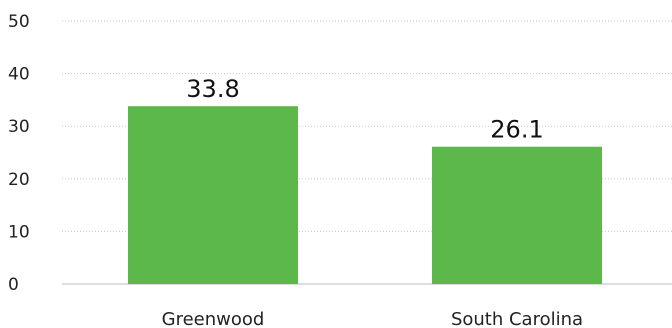  I want to click on y-tick-label-50: 50, so click(19, 22).